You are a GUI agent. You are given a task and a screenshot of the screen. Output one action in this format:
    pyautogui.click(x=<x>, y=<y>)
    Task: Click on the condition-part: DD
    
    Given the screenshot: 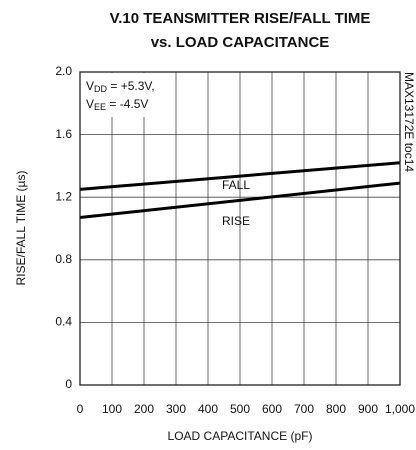 What is the action you would take?
    pyautogui.click(x=100, y=89)
    